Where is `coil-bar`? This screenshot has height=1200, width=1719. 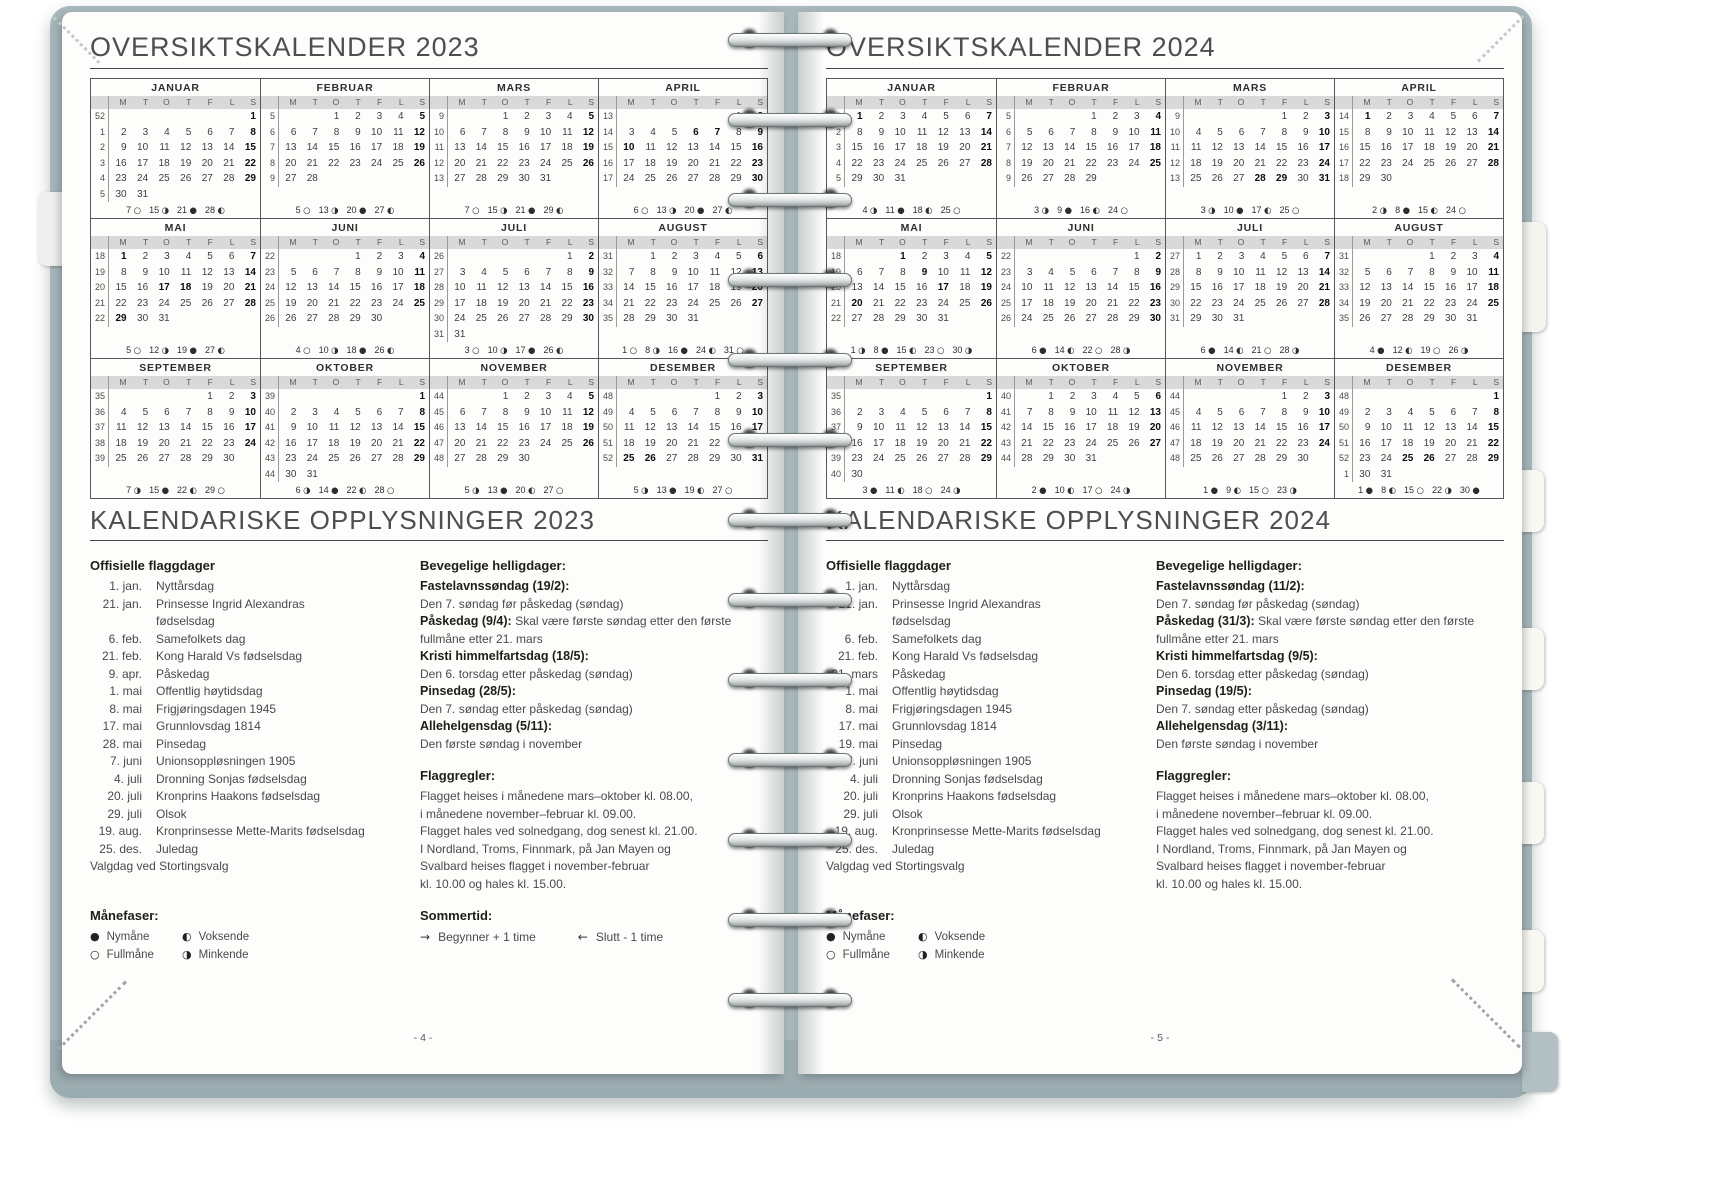
coil-bar is located at coordinates (790, 280).